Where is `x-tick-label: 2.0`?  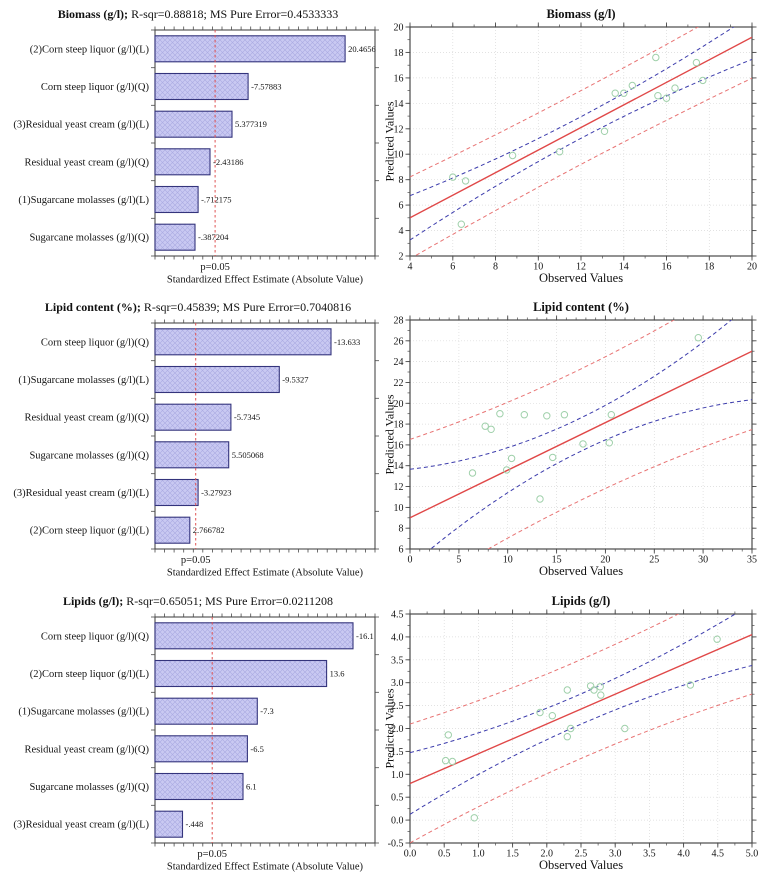 x-tick-label: 2.0 is located at coordinates (547, 854).